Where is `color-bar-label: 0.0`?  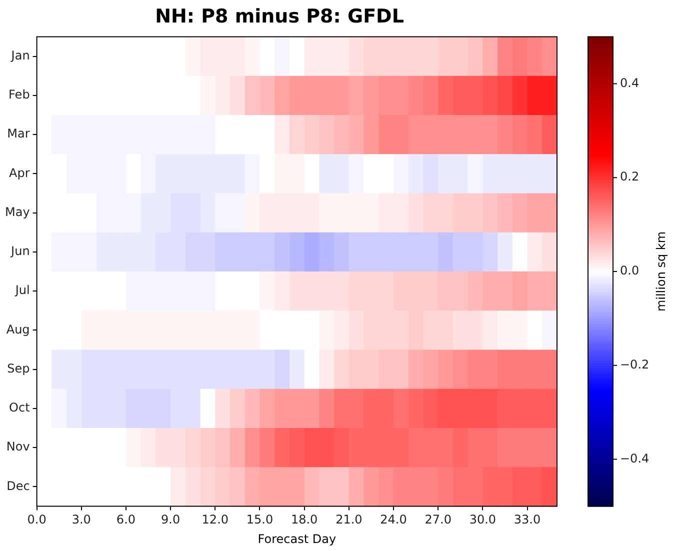
color-bar-label: 0.0 is located at coordinates (630, 271).